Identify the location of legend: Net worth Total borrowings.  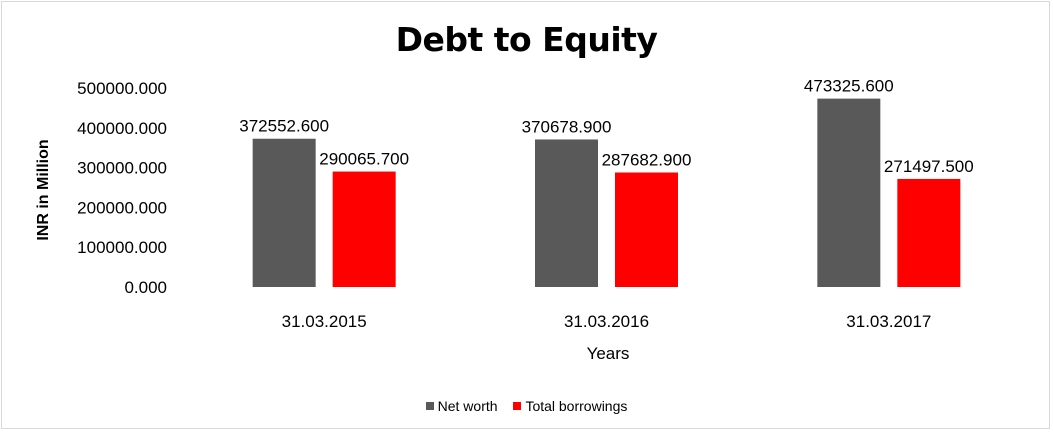
(526, 405).